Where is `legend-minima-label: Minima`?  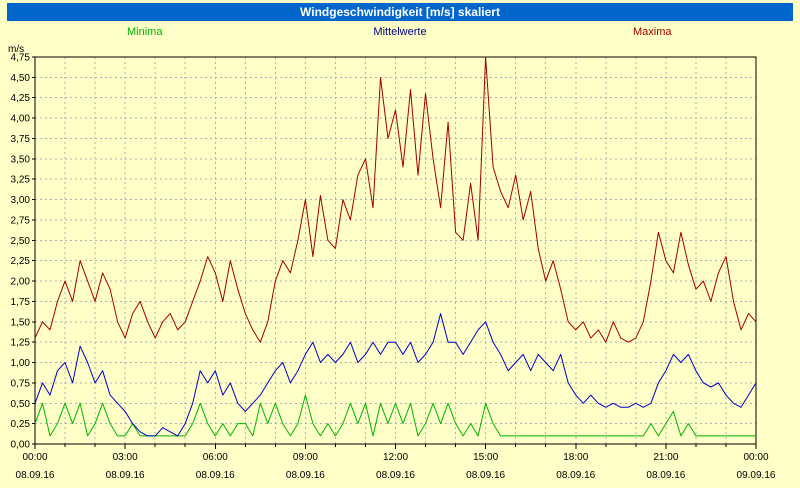
legend-minima-label: Minima is located at coordinates (145, 32).